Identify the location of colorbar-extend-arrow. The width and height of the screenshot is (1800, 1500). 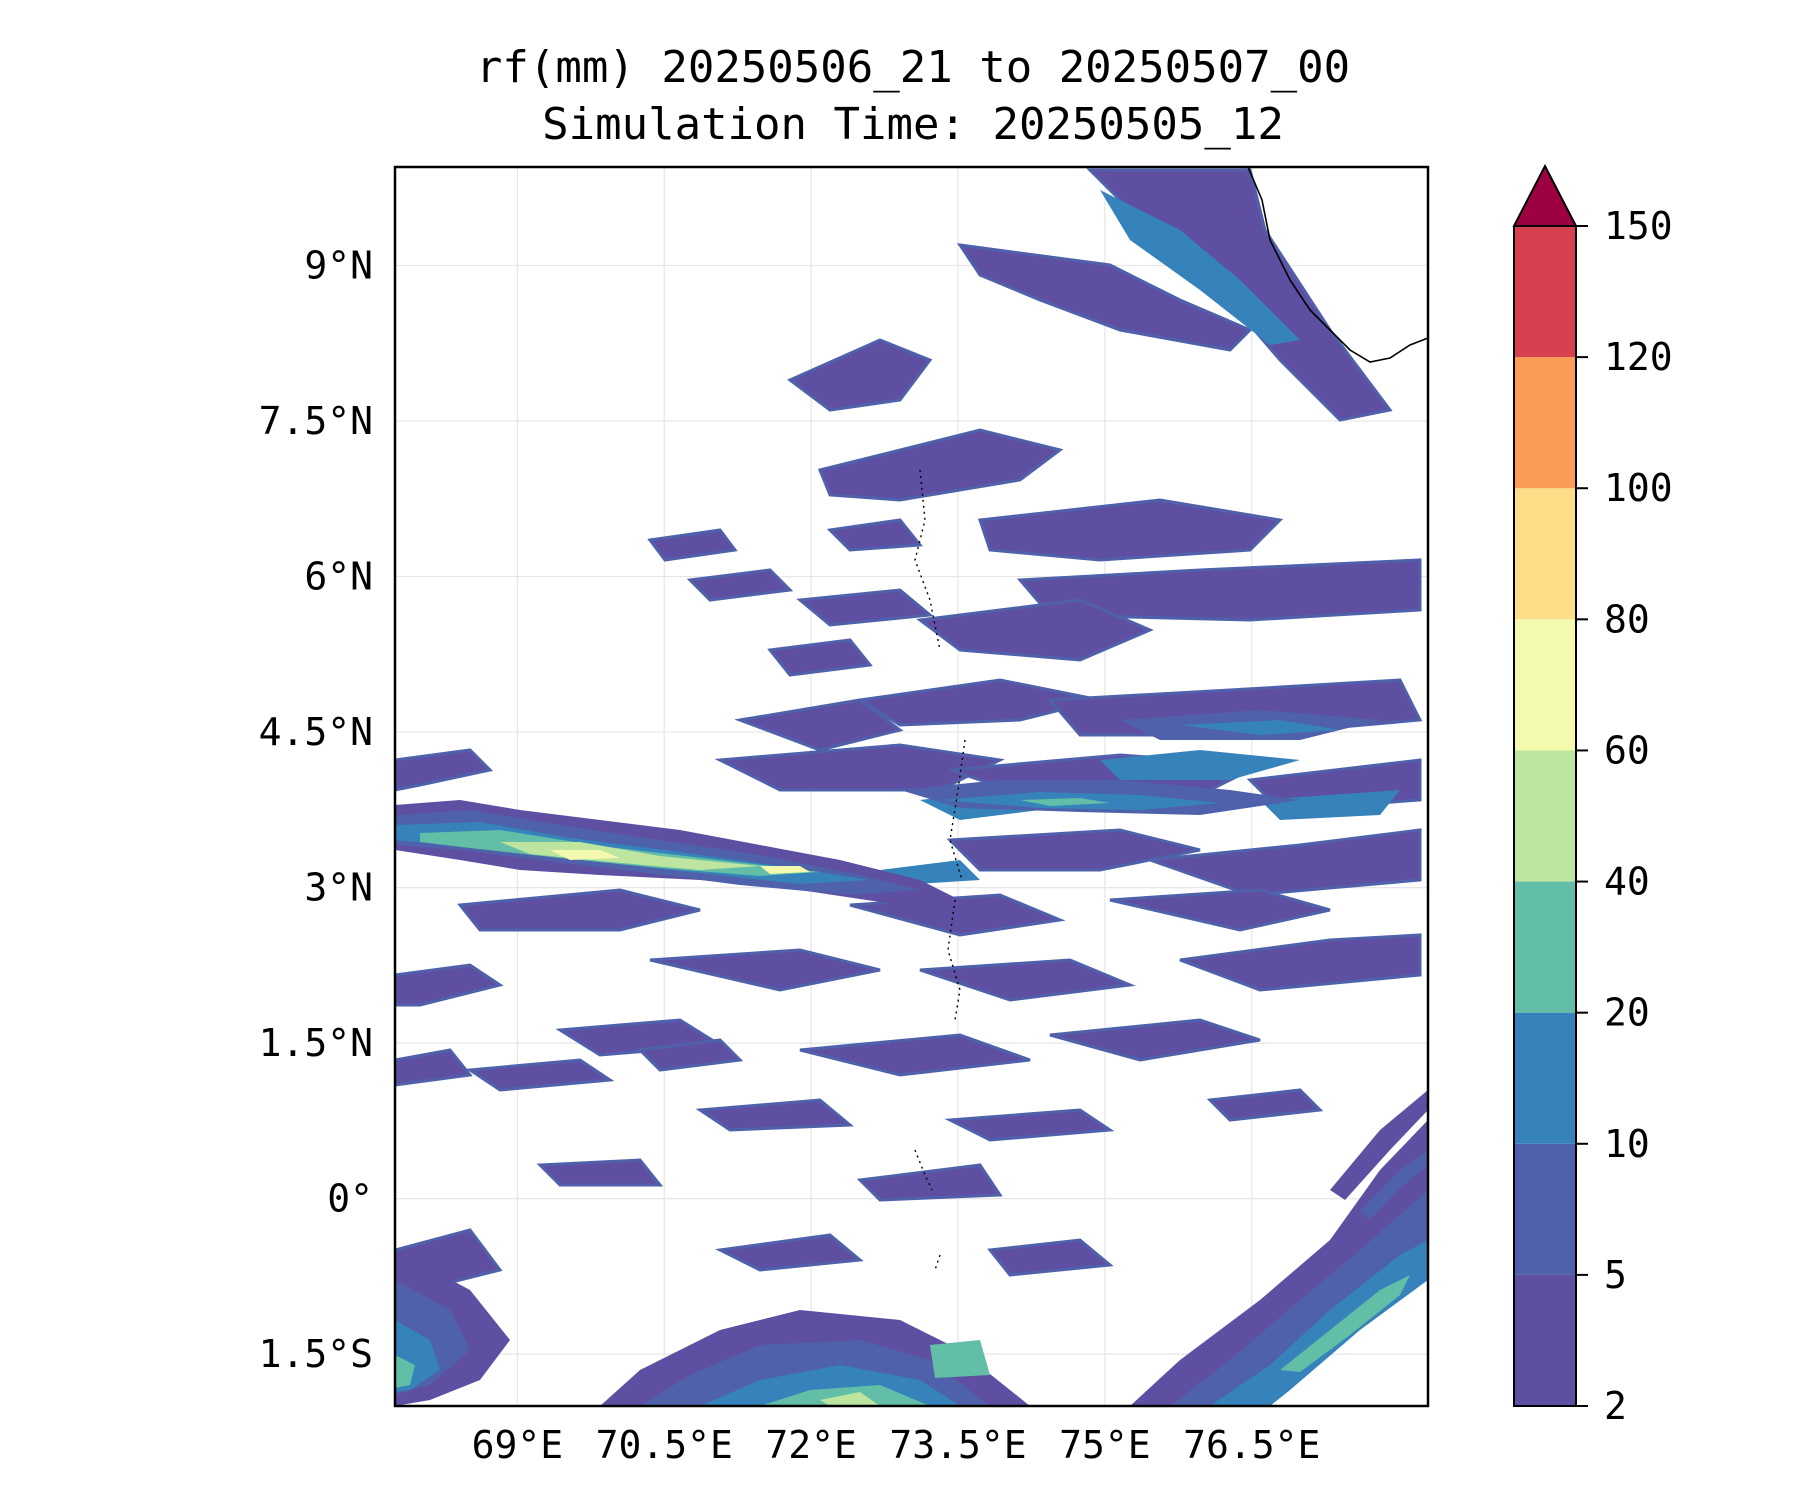
(1545, 195).